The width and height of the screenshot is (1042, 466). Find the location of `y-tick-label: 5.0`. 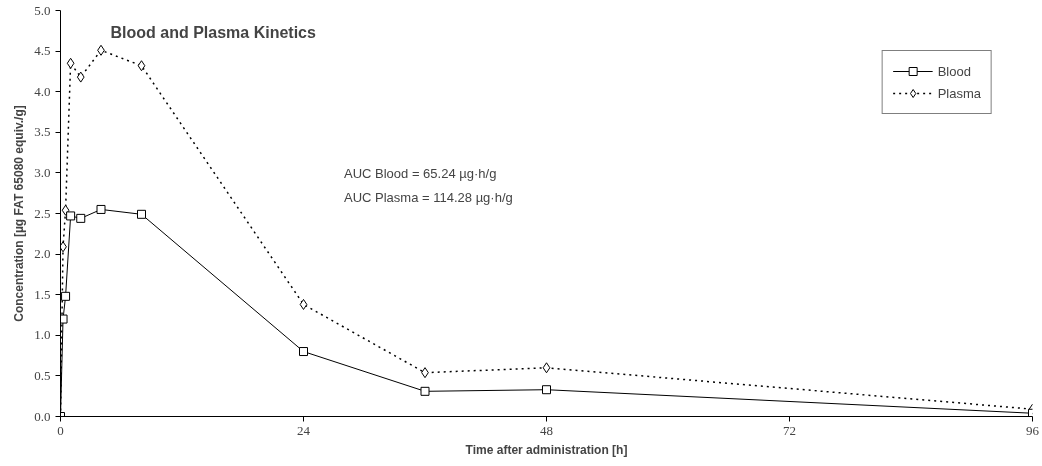

y-tick-label: 5.0 is located at coordinates (42, 10).